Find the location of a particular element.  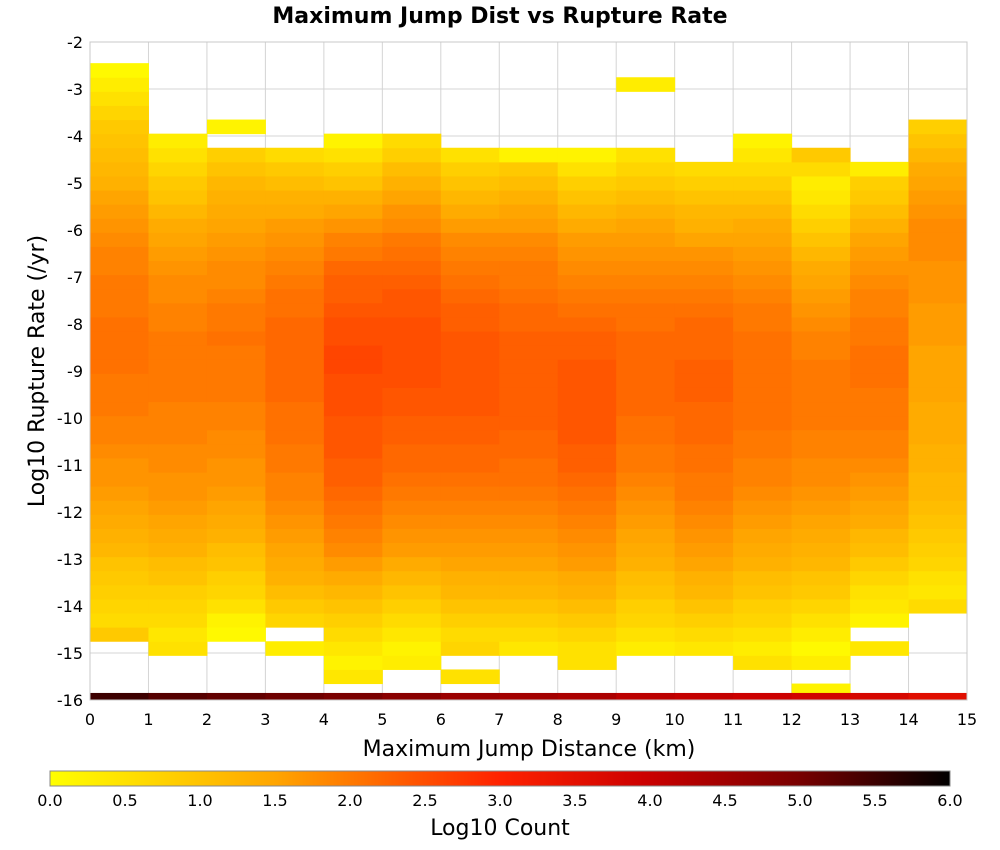

x-tick-label: 0 is located at coordinates (90, 719).